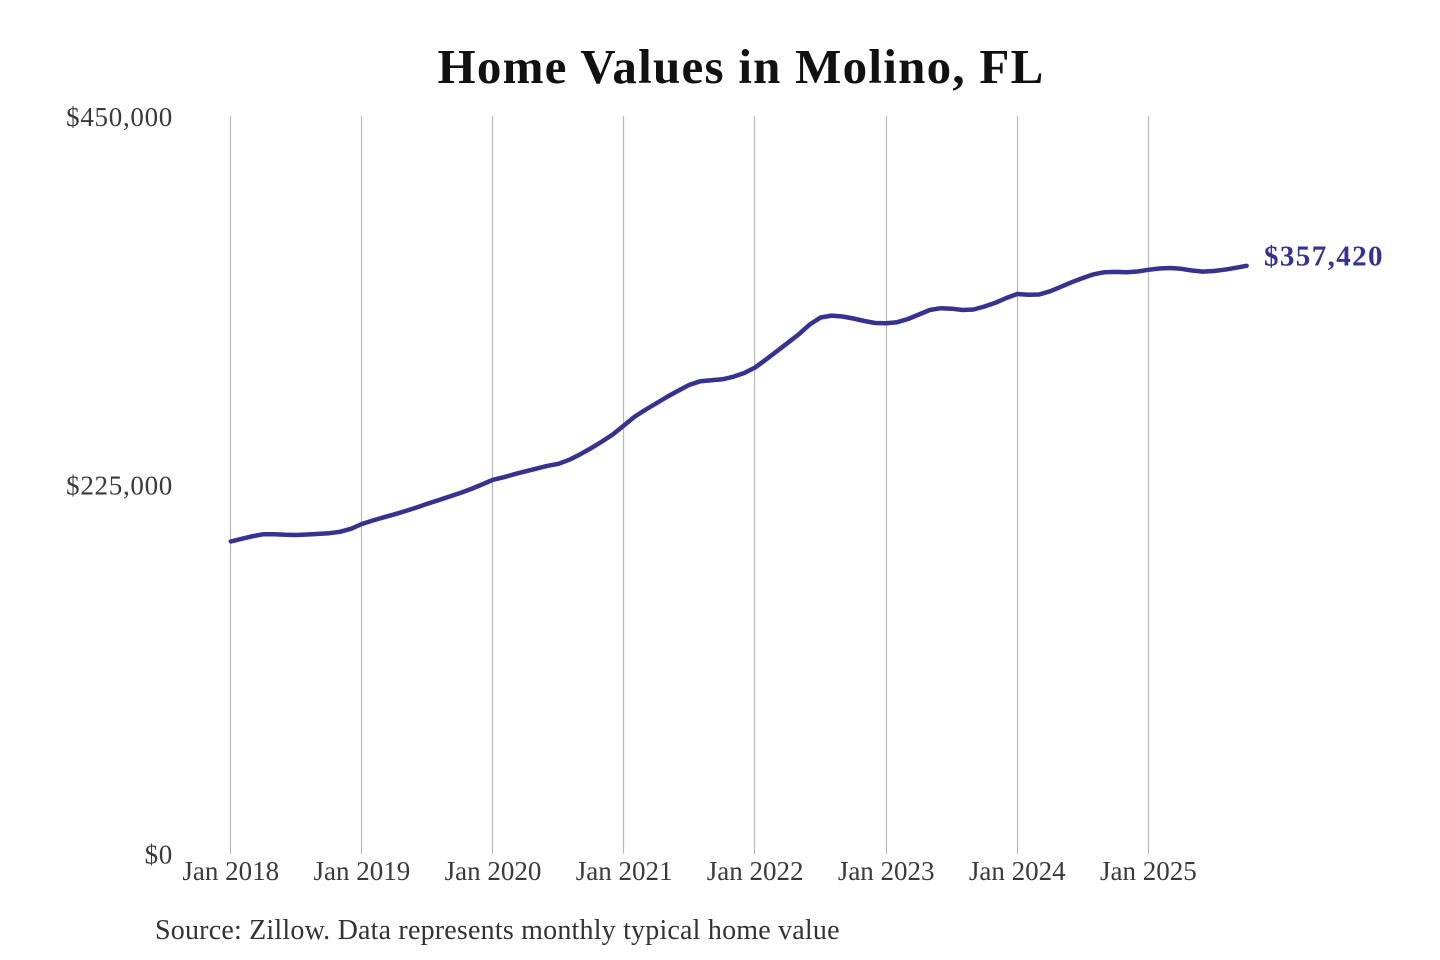  What do you see at coordinates (159, 855) in the screenshot?
I see `svg-text: $0` at bounding box center [159, 855].